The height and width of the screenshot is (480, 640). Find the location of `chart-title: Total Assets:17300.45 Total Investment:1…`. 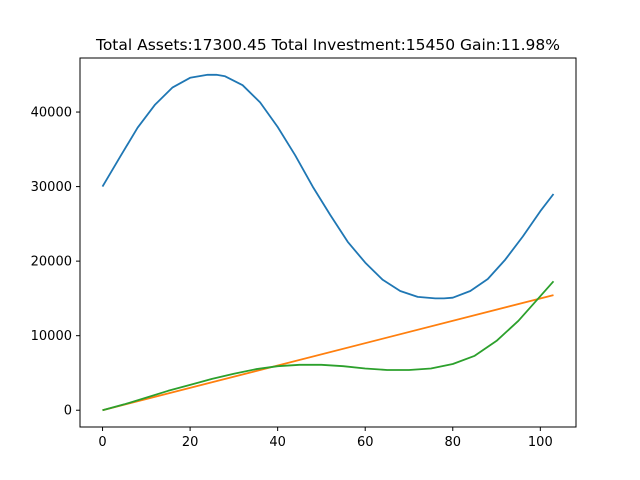

chart-title: Total Assets:17300.45 Total Investment:1… is located at coordinates (327, 45).